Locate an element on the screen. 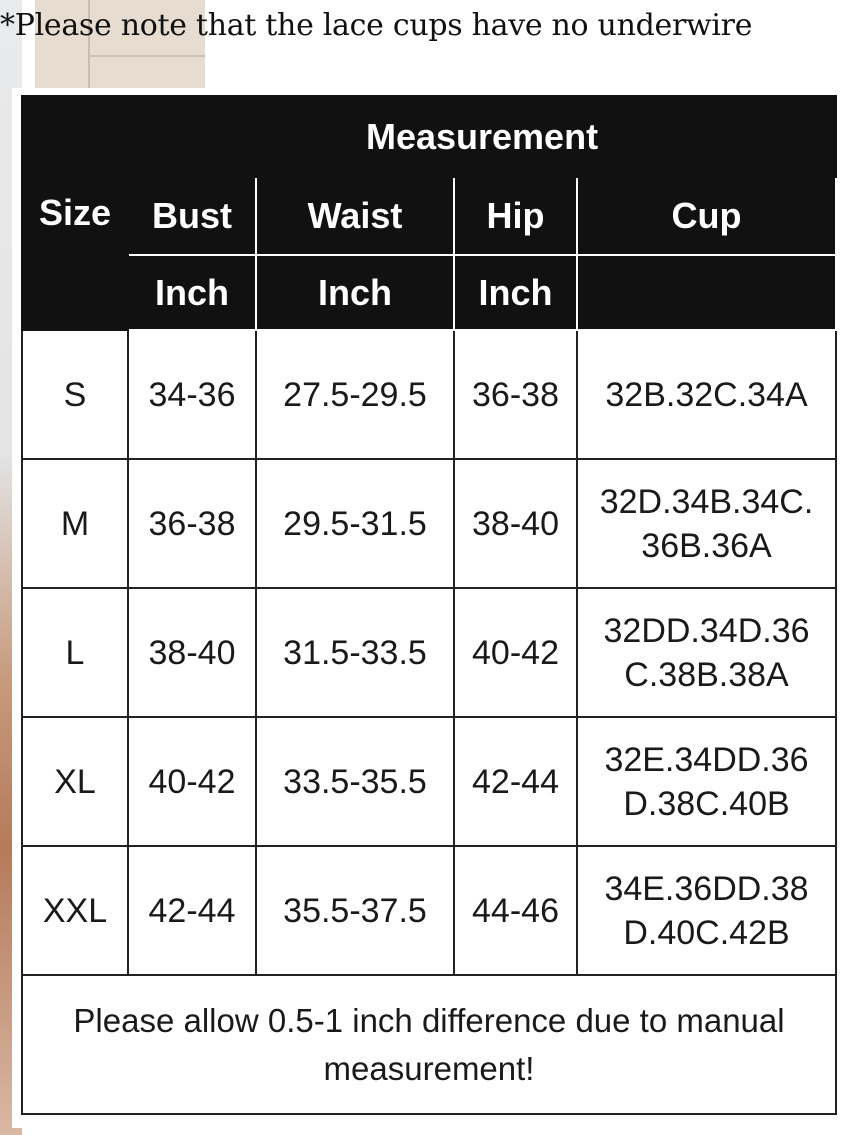  bust-cell: 38-40 is located at coordinates (192, 652).